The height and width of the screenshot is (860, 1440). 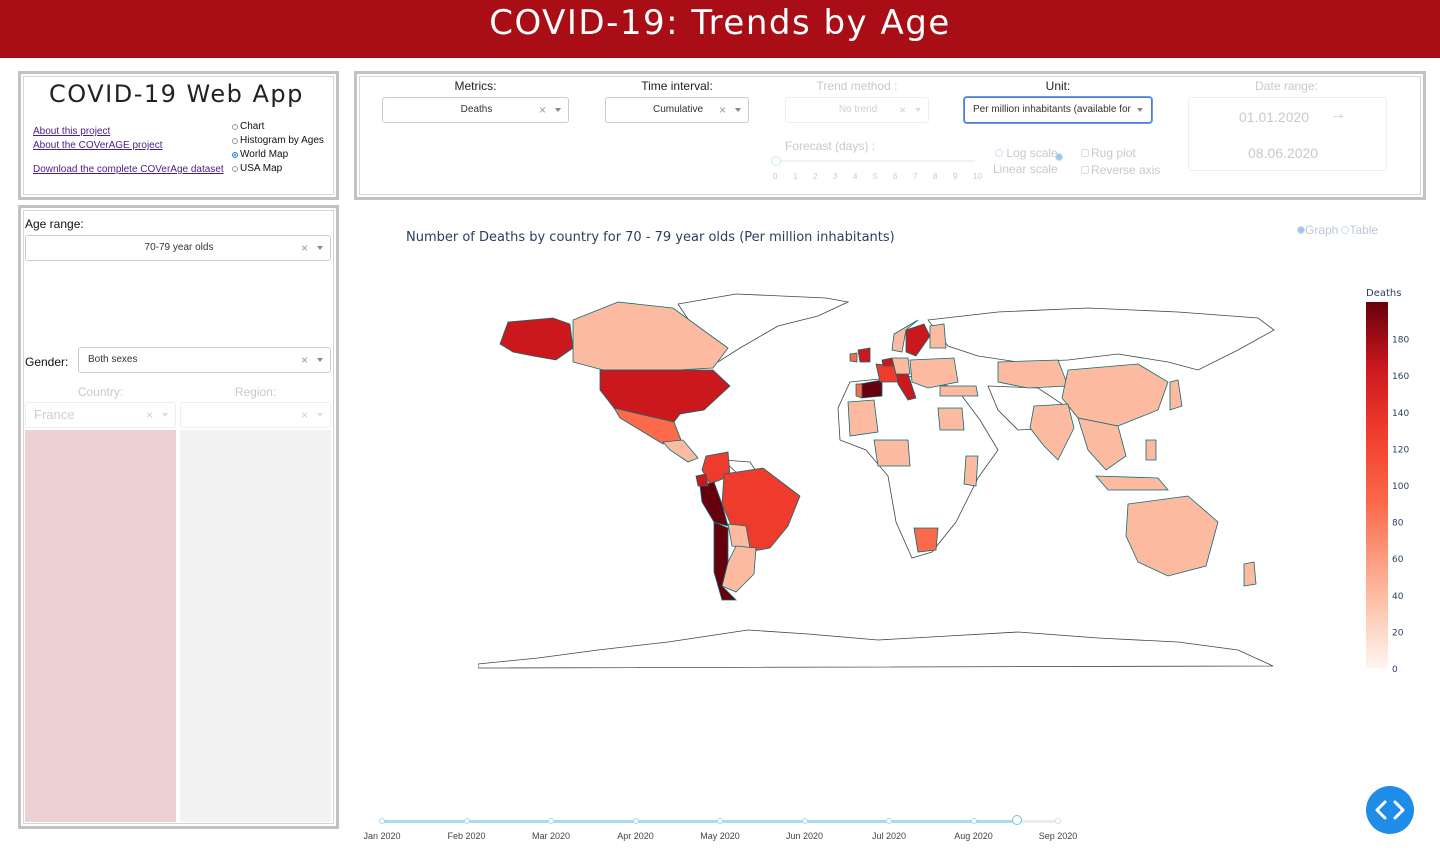 I want to click on country-uk, so click(x=864, y=355).